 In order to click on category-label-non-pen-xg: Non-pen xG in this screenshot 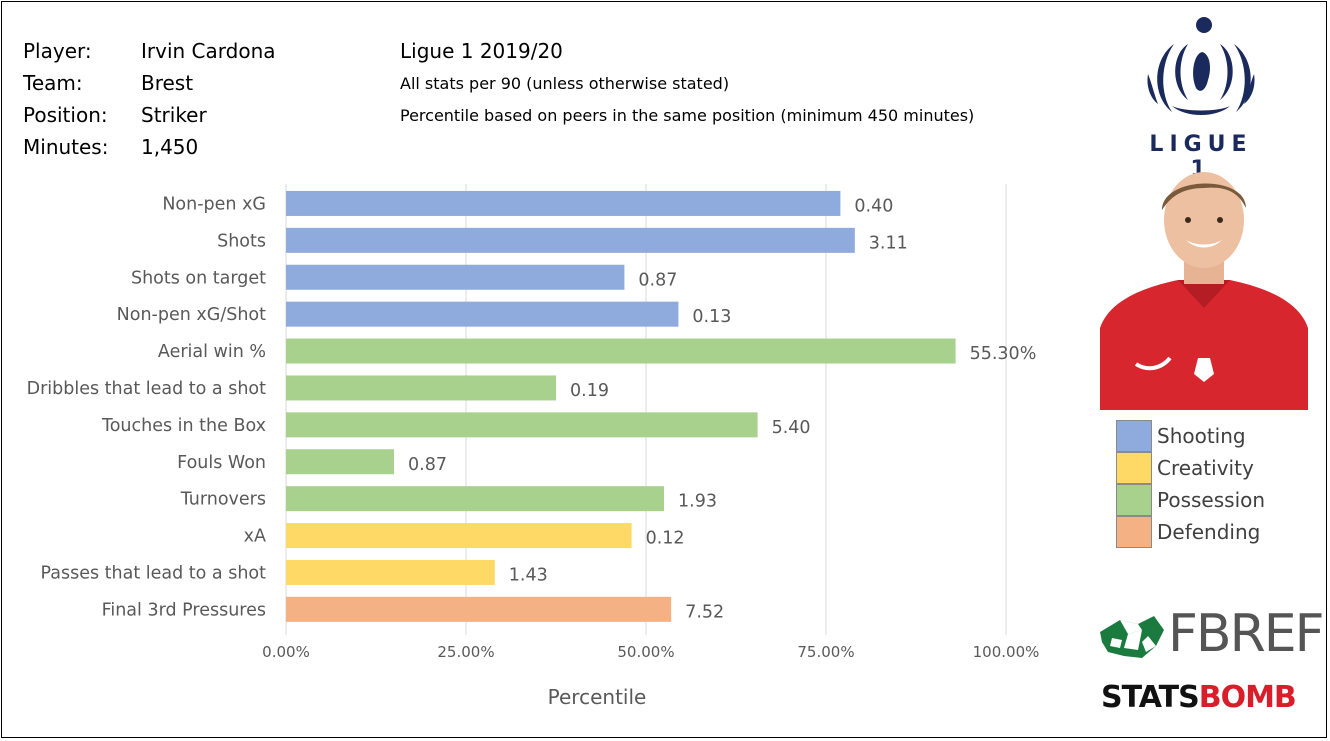, I will do `click(214, 204)`.